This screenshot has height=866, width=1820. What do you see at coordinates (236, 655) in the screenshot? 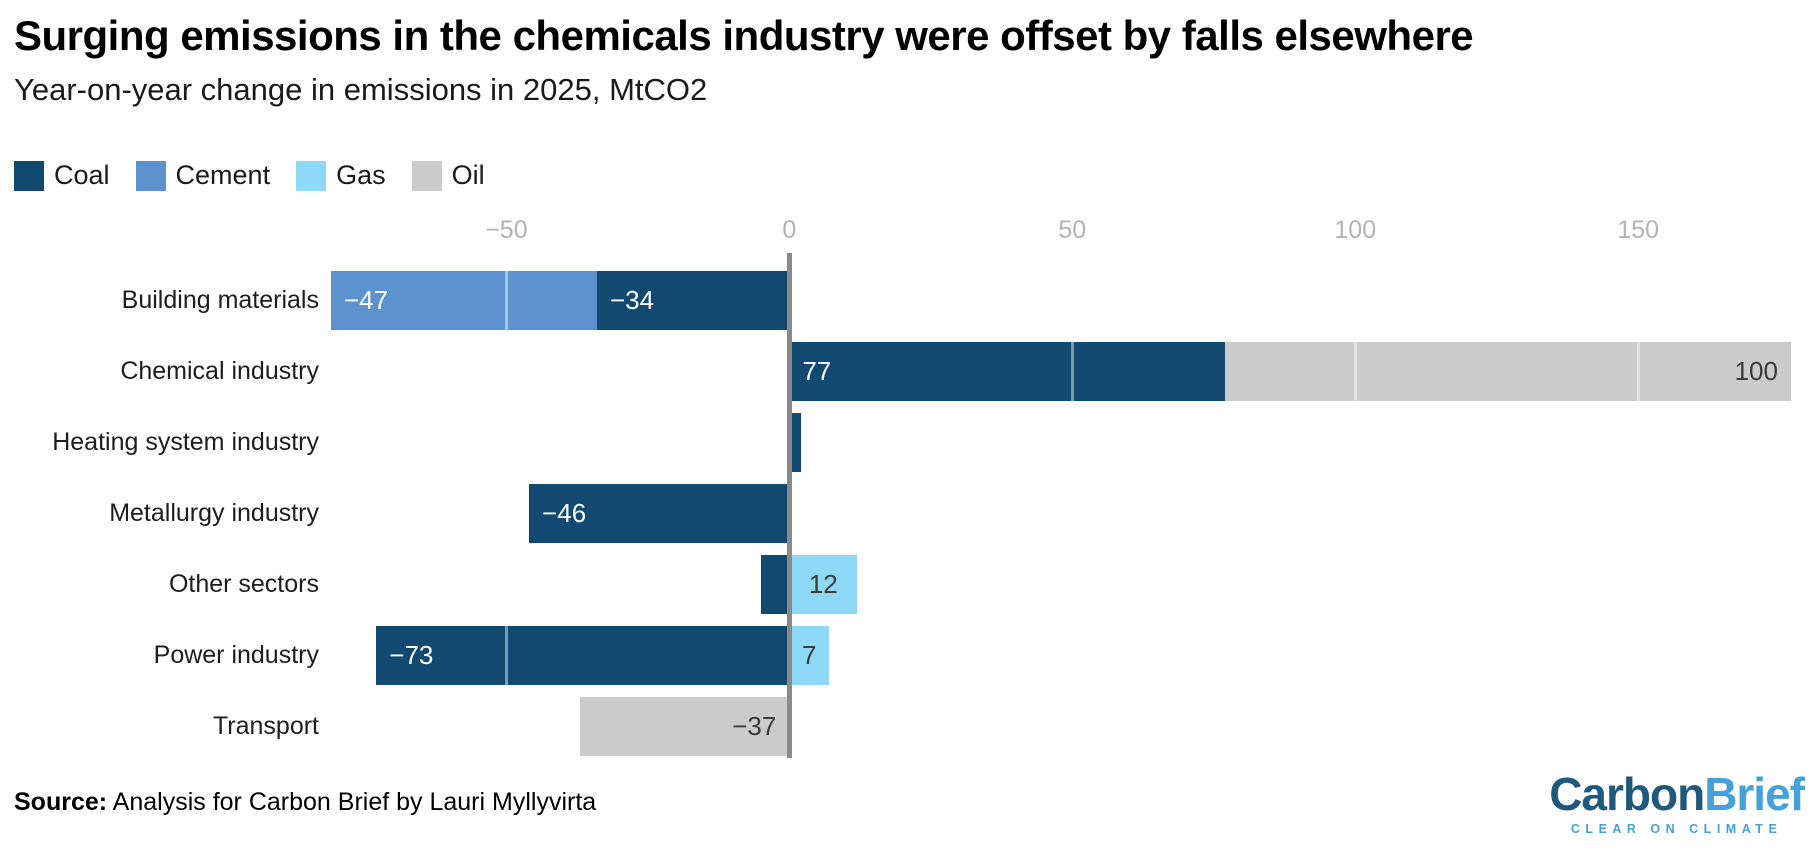
I see `category-label-power-industry: Power industry` at bounding box center [236, 655].